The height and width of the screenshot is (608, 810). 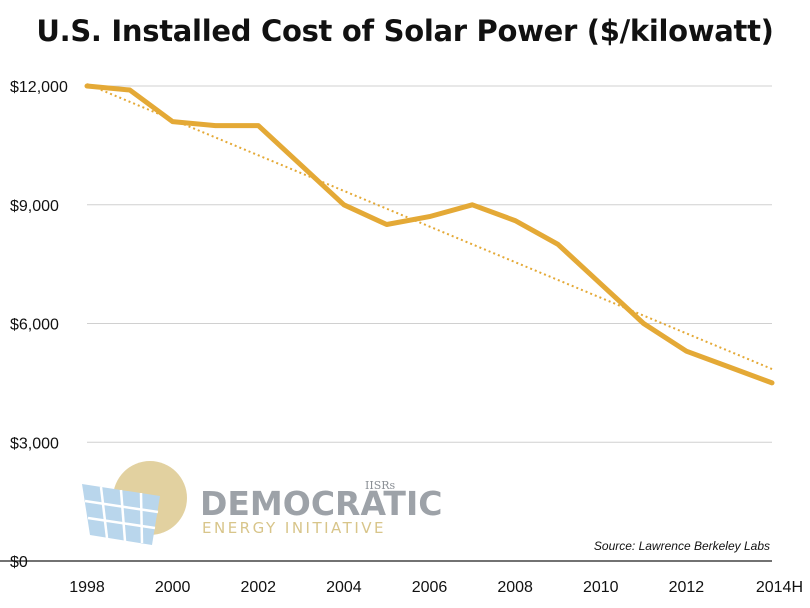 What do you see at coordinates (258, 587) in the screenshot?
I see `x-tick-label: 2002` at bounding box center [258, 587].